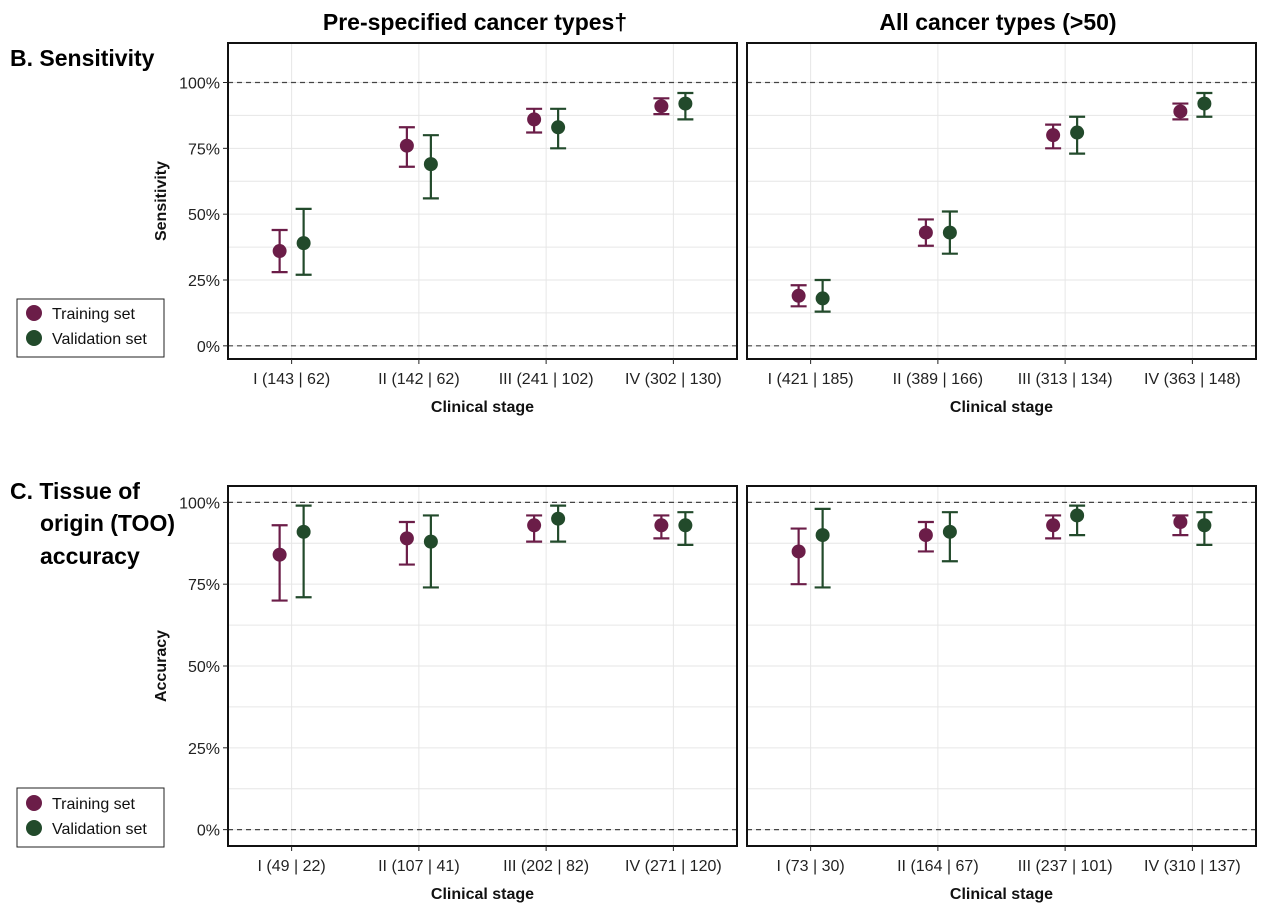  What do you see at coordinates (82, 58) in the screenshot?
I see `row-title-sensitivity: B. Sensitivity` at bounding box center [82, 58].